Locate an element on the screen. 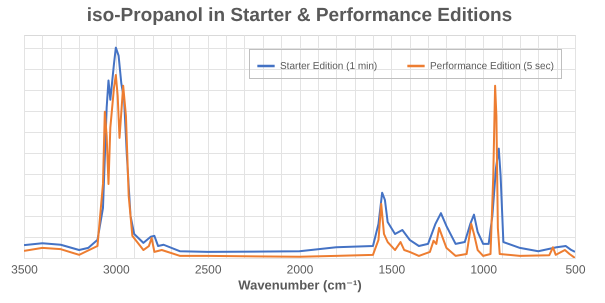  x-tick-label: 1000 is located at coordinates (484, 269).